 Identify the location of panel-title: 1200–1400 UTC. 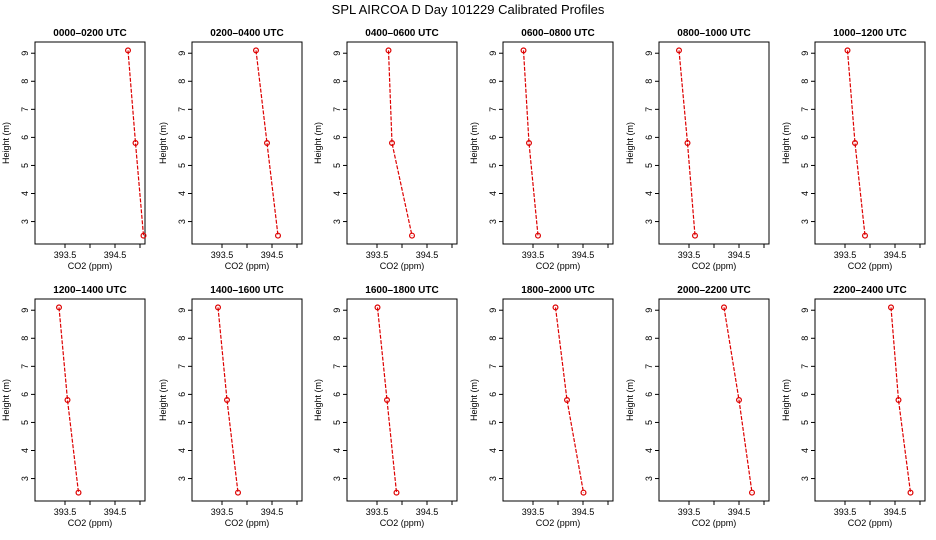
(89, 290).